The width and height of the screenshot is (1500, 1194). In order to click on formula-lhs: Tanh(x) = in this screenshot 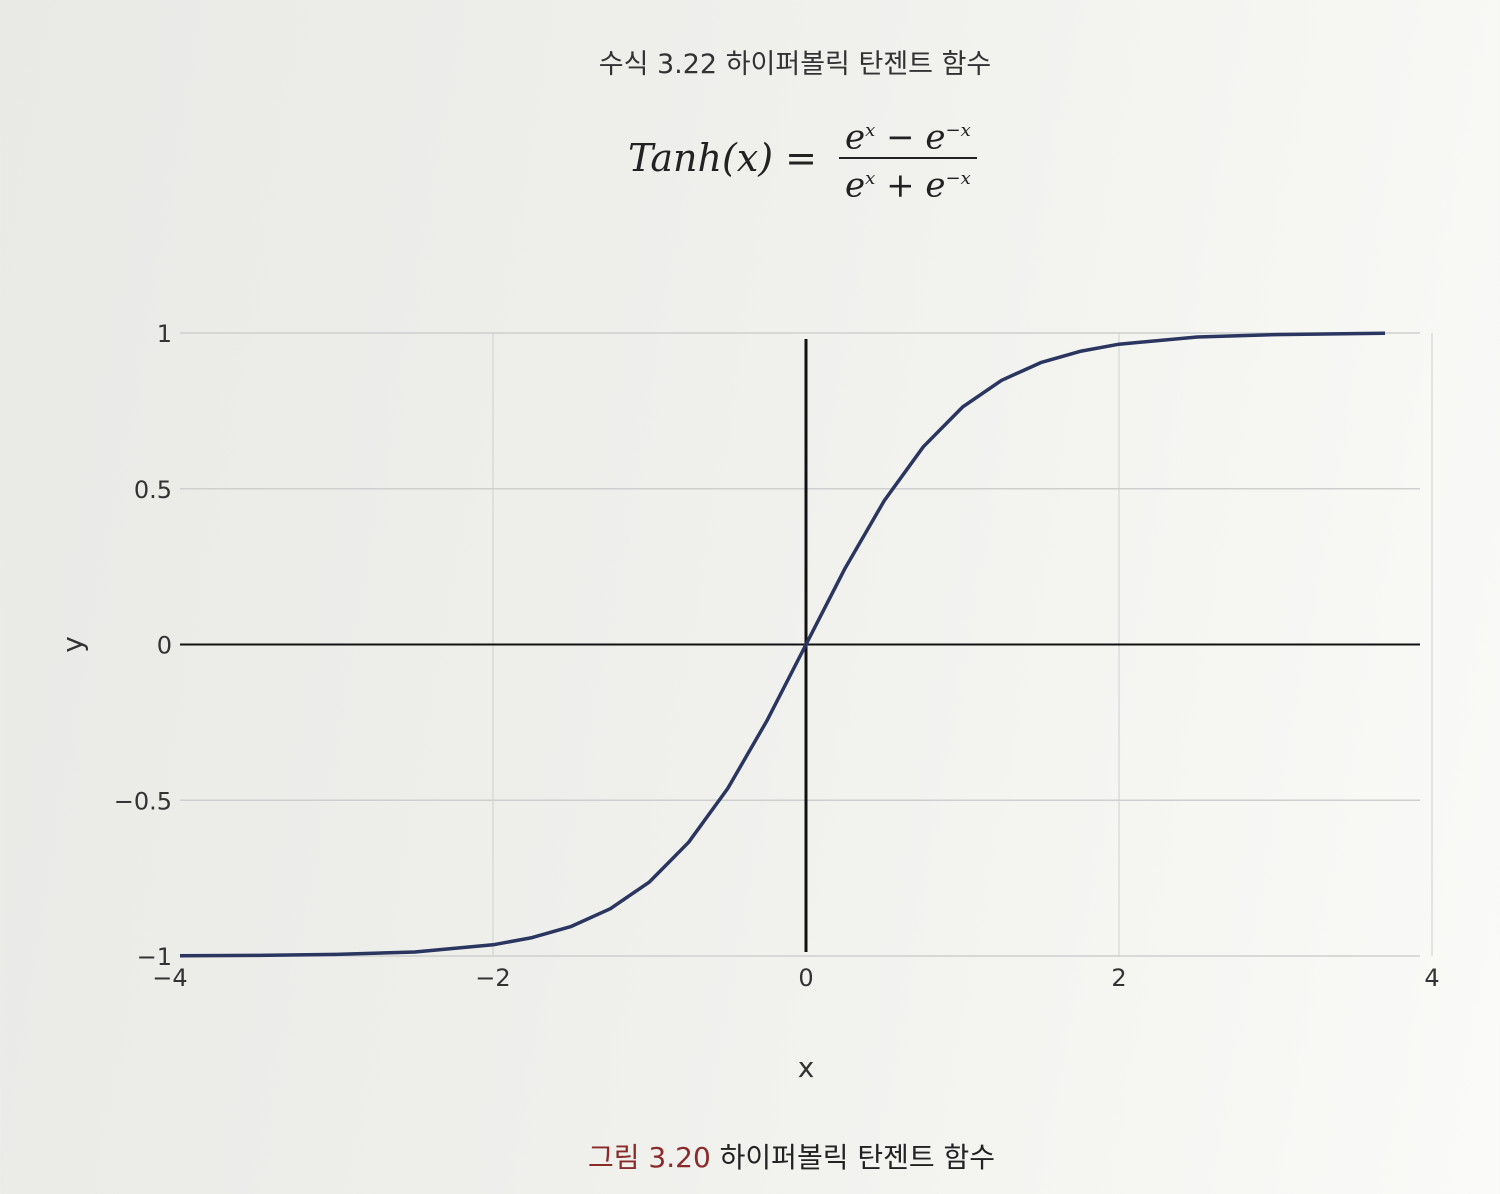, I will do `click(722, 158)`.